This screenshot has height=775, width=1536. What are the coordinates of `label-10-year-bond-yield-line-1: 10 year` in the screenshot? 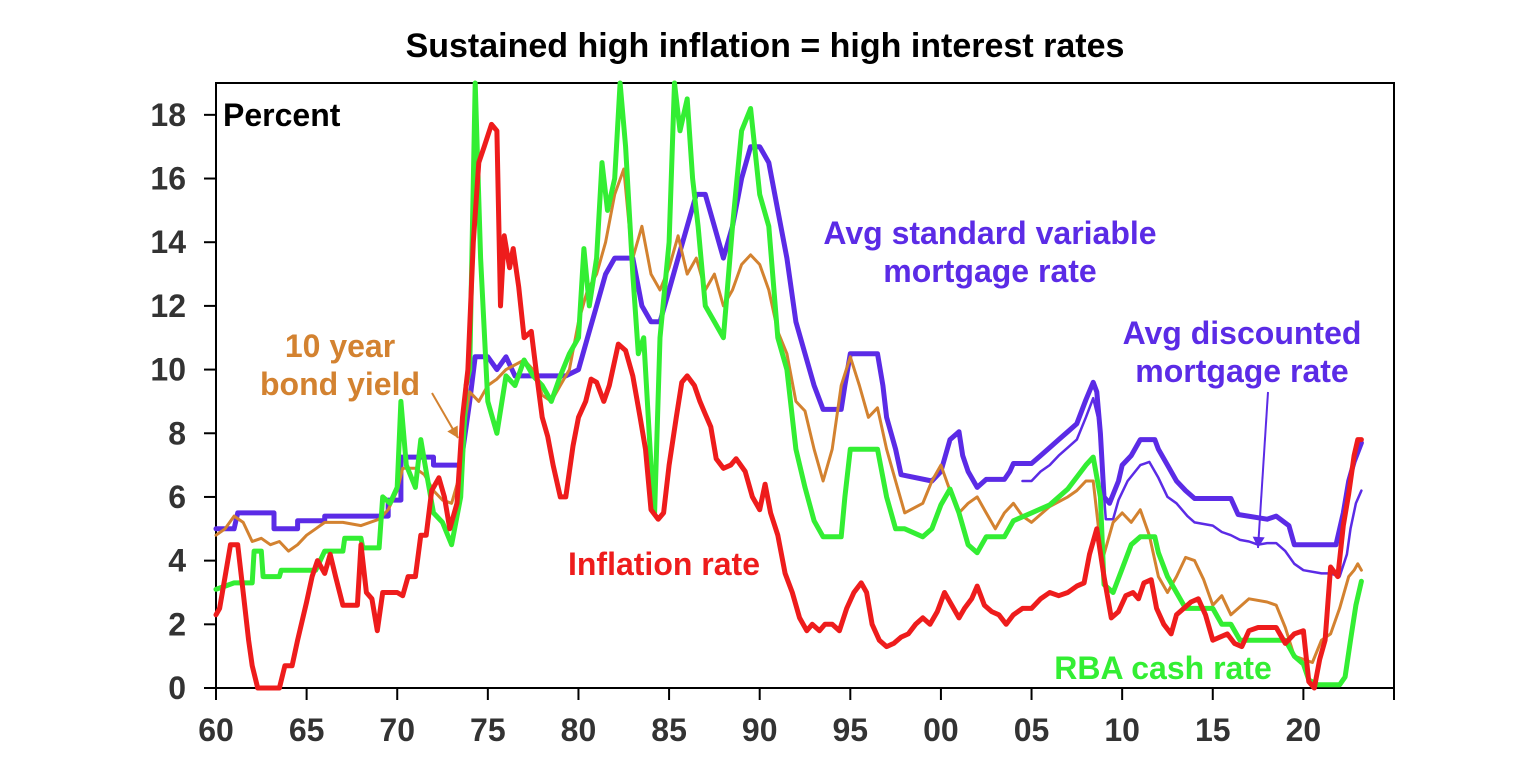 It's located at (340, 346).